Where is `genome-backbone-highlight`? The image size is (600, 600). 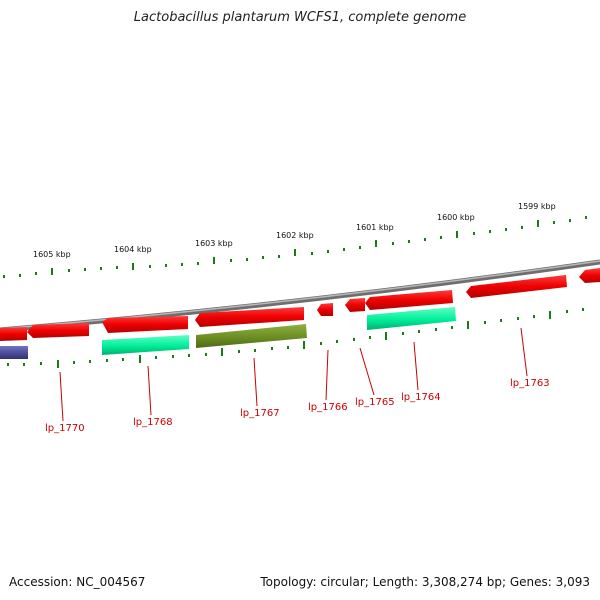
genome-backbone-highlight is located at coordinates (300, 295).